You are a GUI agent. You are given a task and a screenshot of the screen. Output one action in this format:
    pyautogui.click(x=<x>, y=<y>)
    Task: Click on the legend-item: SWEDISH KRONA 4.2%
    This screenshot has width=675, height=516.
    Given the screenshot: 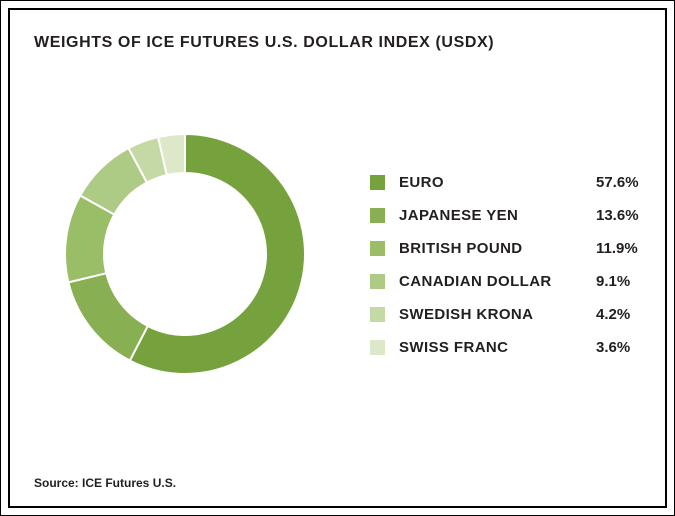 What is the action you would take?
    pyautogui.click(x=509, y=314)
    